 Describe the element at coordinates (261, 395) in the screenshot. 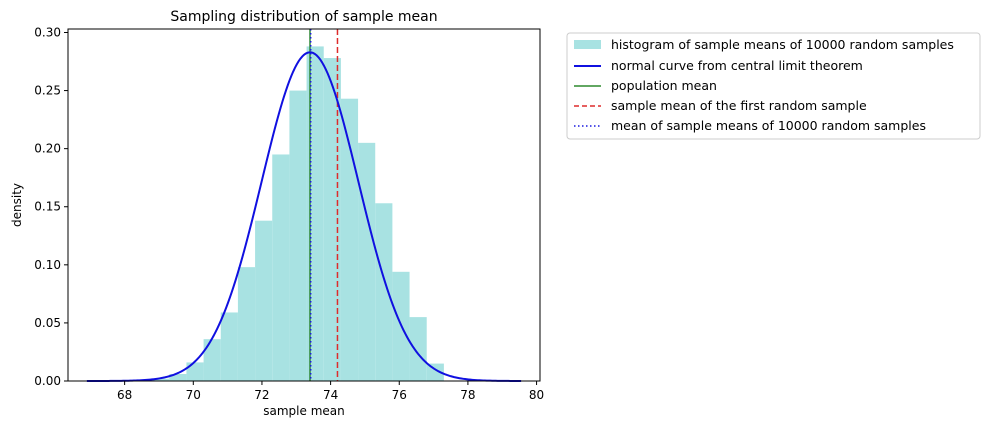

I see `x-tick-label: 72` at that location.